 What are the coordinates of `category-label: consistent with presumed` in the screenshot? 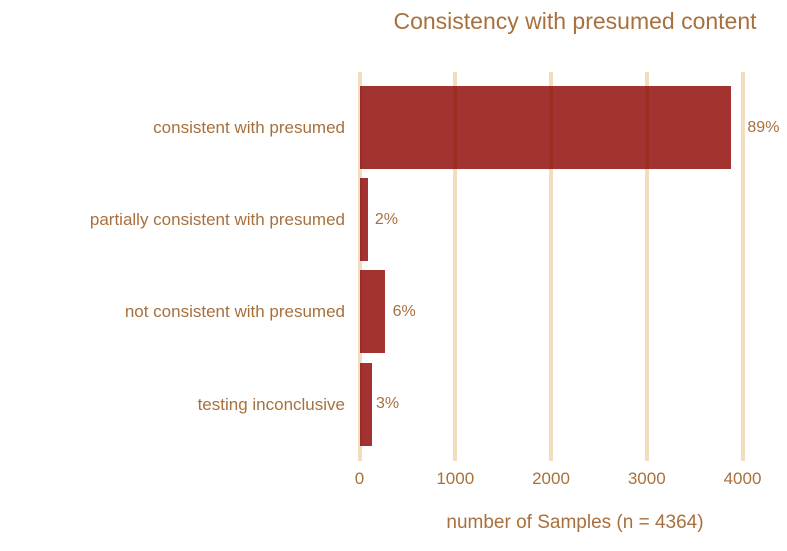 It's located at (249, 127).